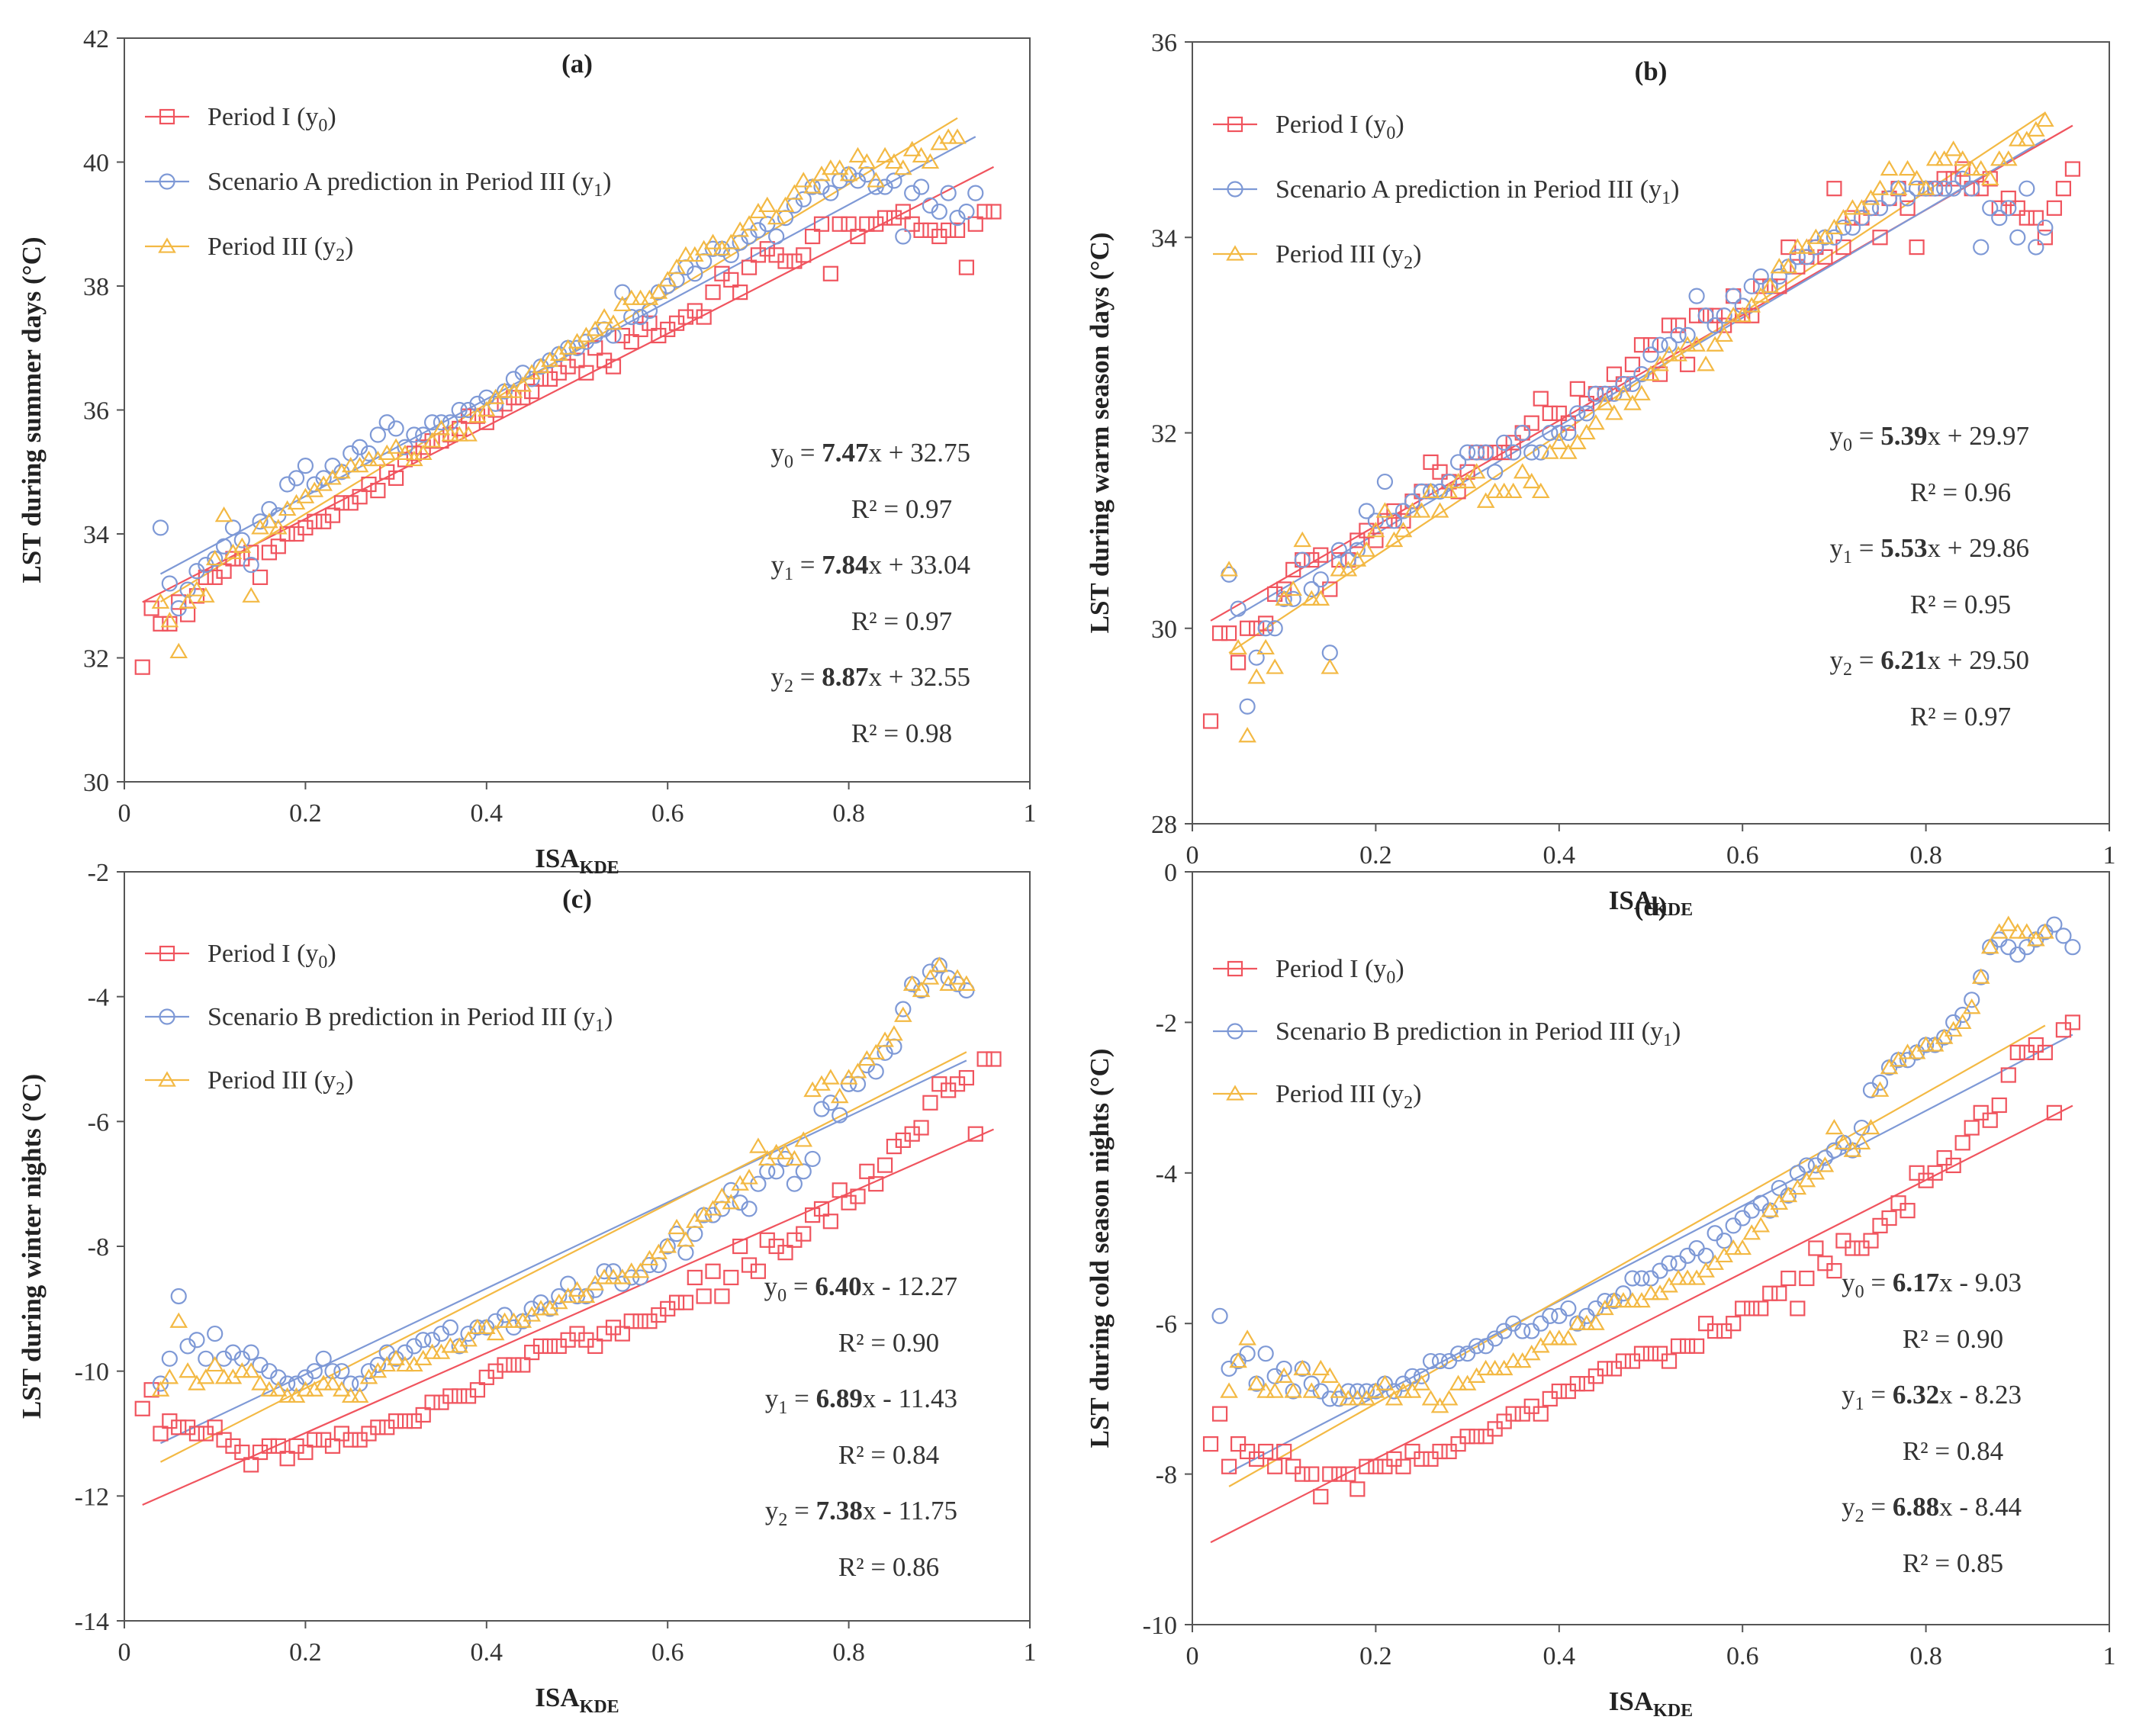 Image resolution: width=2136 pixels, height=1736 pixels. I want to click on panel-c-legend-label-y2: Period III (y2), so click(280, 1082).